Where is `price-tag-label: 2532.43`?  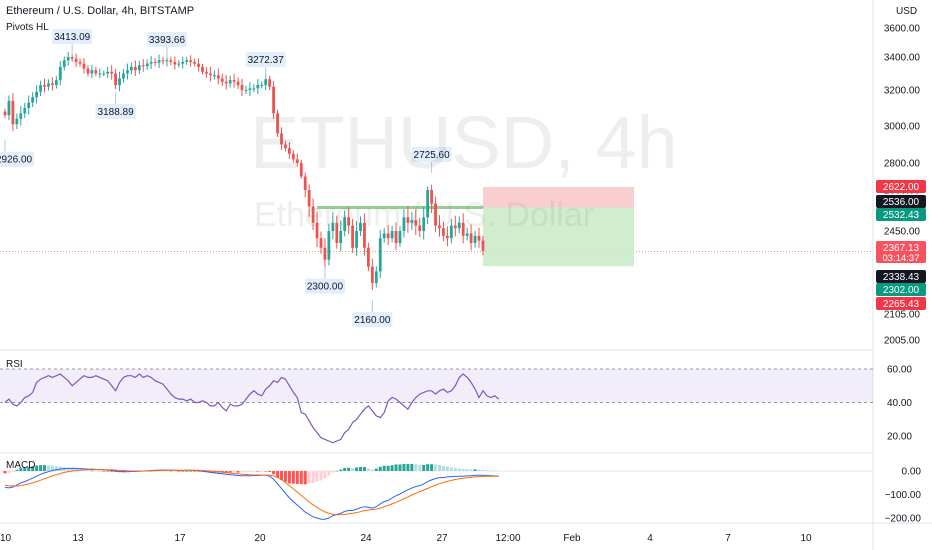 price-tag-label: 2532.43 is located at coordinates (901, 215).